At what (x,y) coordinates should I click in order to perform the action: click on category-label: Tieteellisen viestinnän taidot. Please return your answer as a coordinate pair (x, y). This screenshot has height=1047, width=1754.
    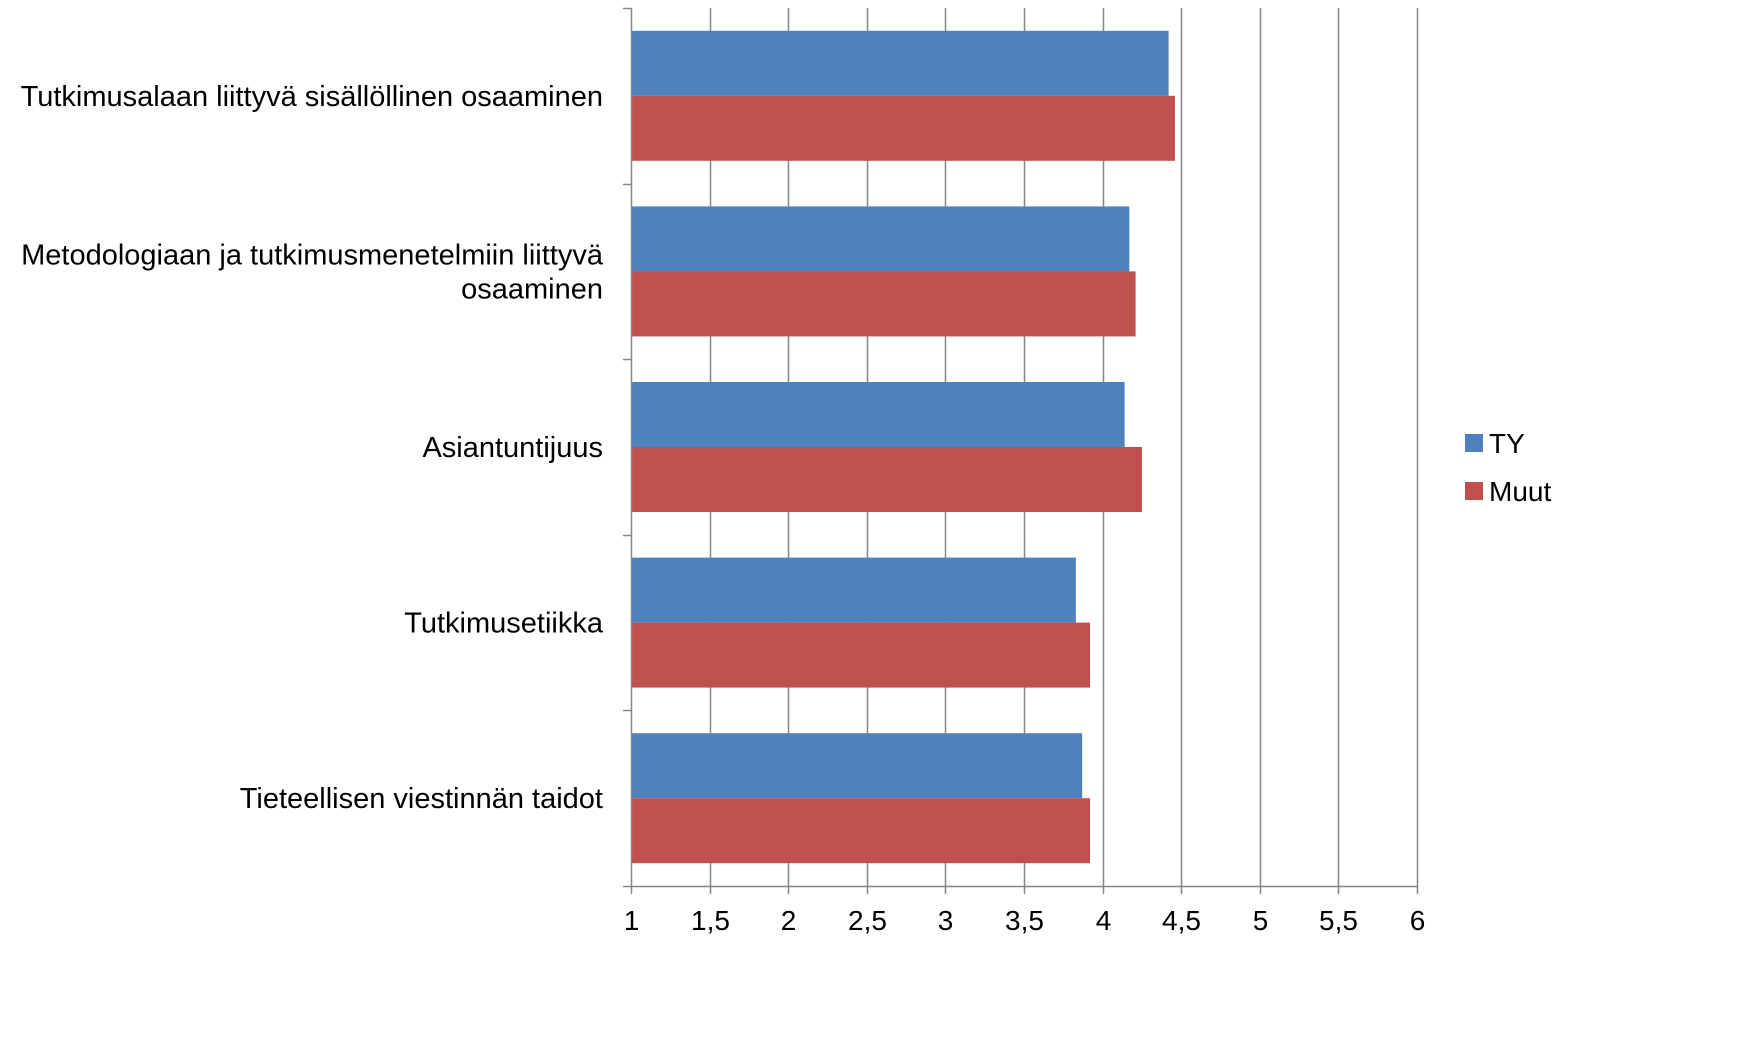
    Looking at the image, I should click on (421, 799).